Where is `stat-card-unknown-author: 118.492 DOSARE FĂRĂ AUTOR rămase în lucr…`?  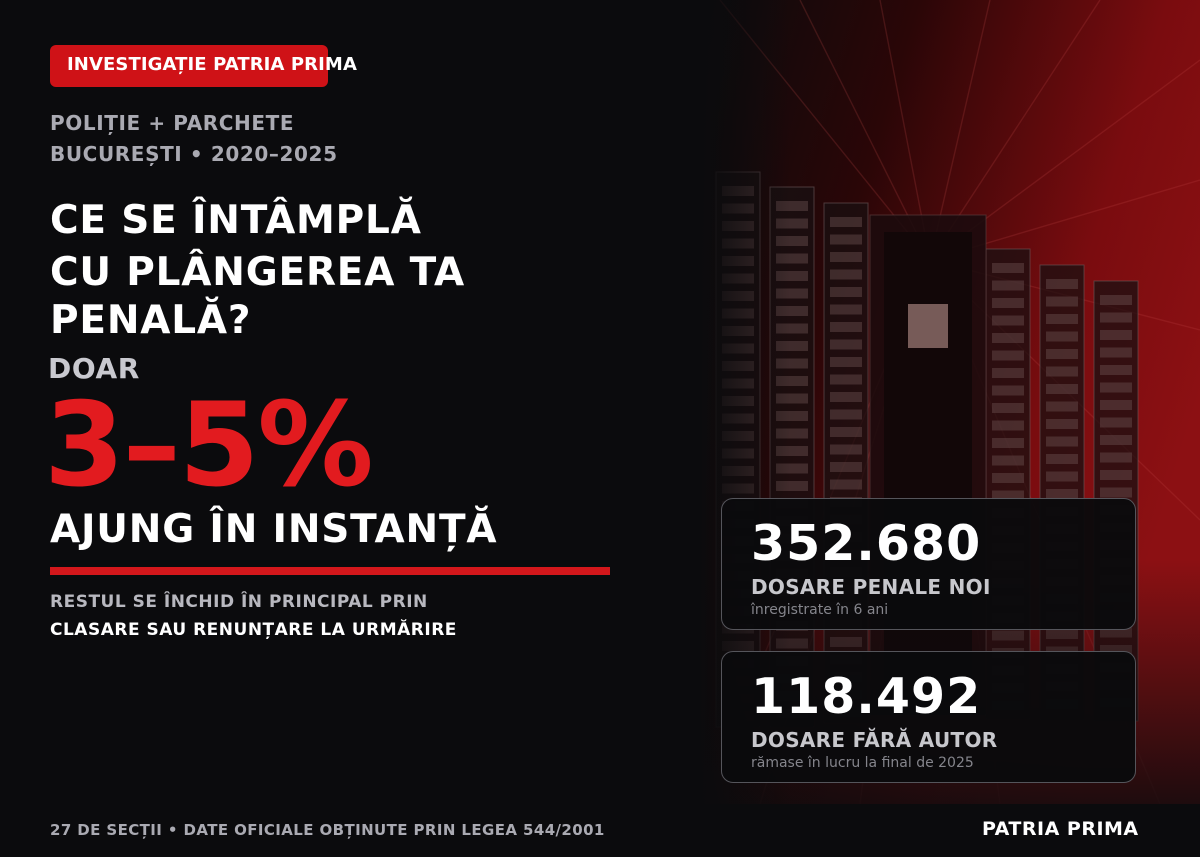
stat-card-unknown-author: 118.492 DOSARE FĂRĂ AUTOR rămase în lucr… is located at coordinates (928, 717).